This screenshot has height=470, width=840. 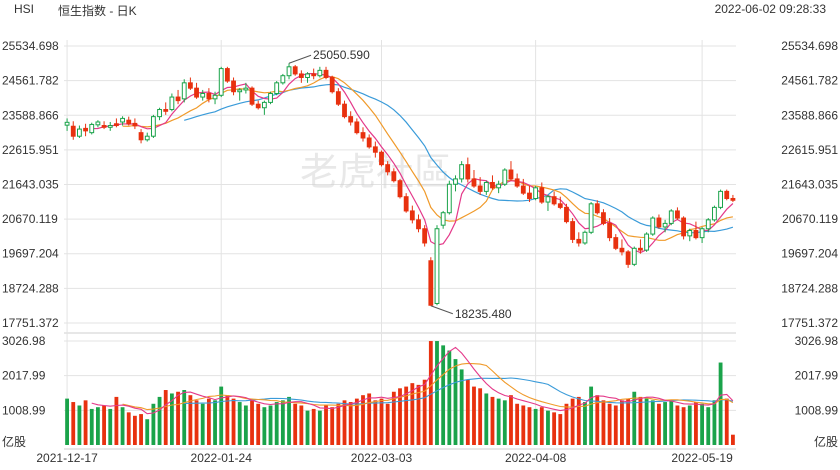 What do you see at coordinates (412, 380) in the screenshot?
I see `volume-ma-lines` at bounding box center [412, 380].